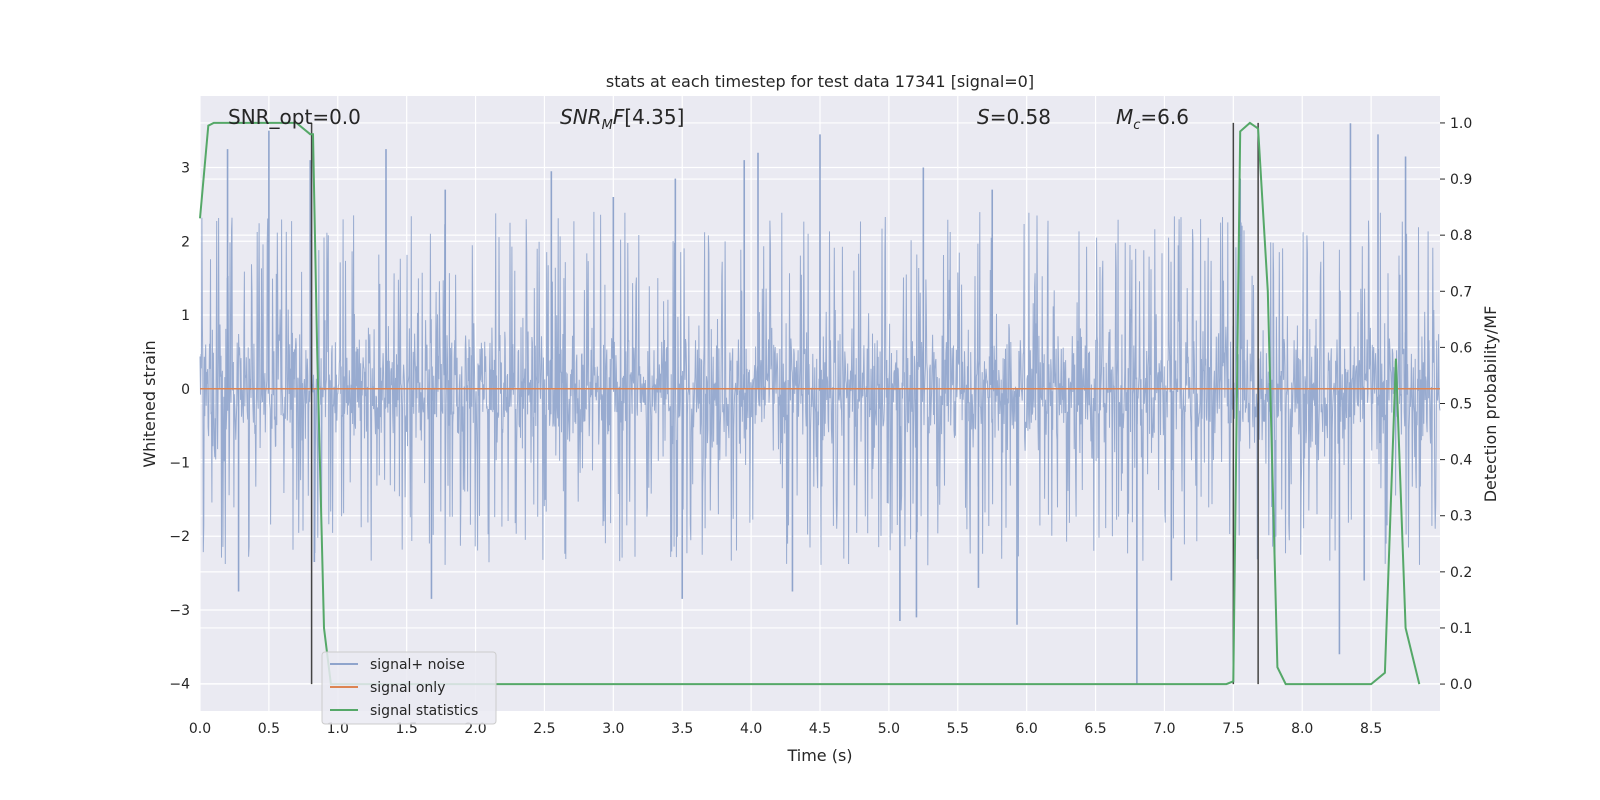 This screenshot has height=800, width=1600. Describe the element at coordinates (654, 117) in the screenshot. I see `annotation-snr-mf-value: [4.35]` at that location.